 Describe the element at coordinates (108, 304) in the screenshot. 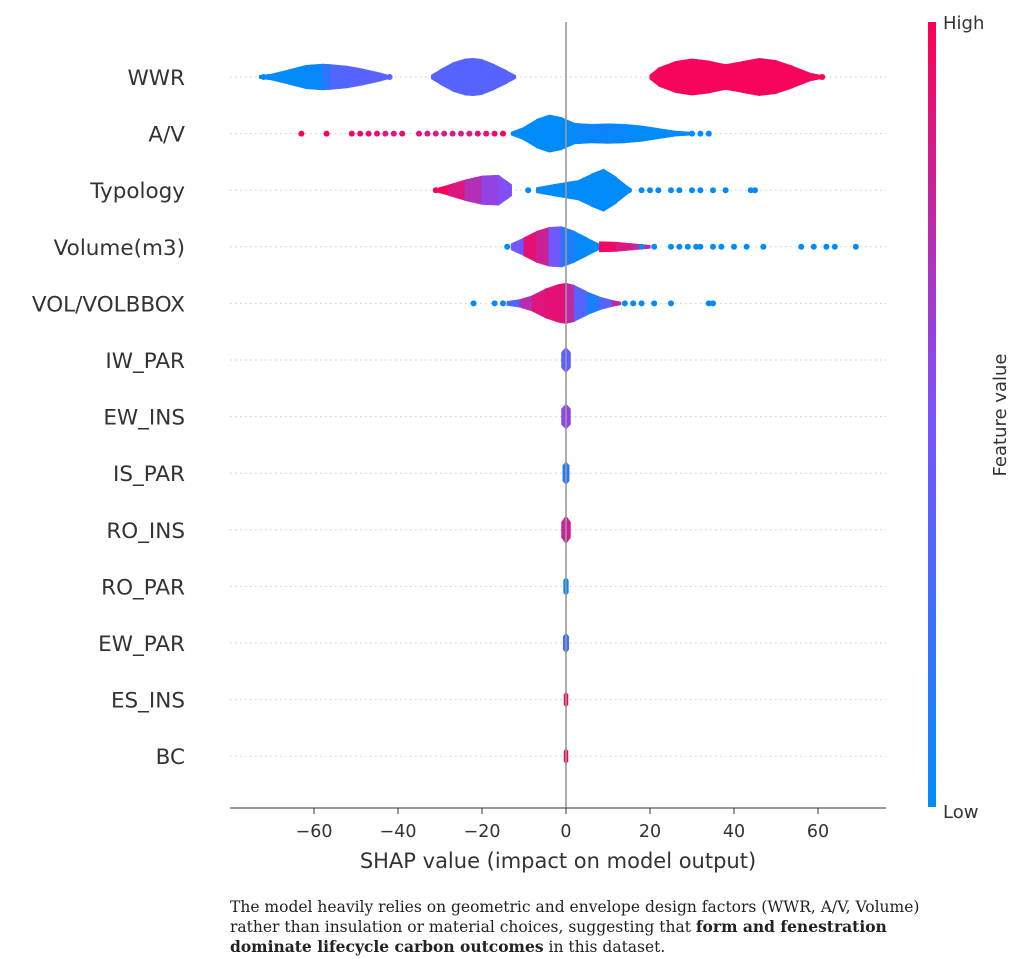

I see `feature-label: VOL/VOLBBOX` at that location.